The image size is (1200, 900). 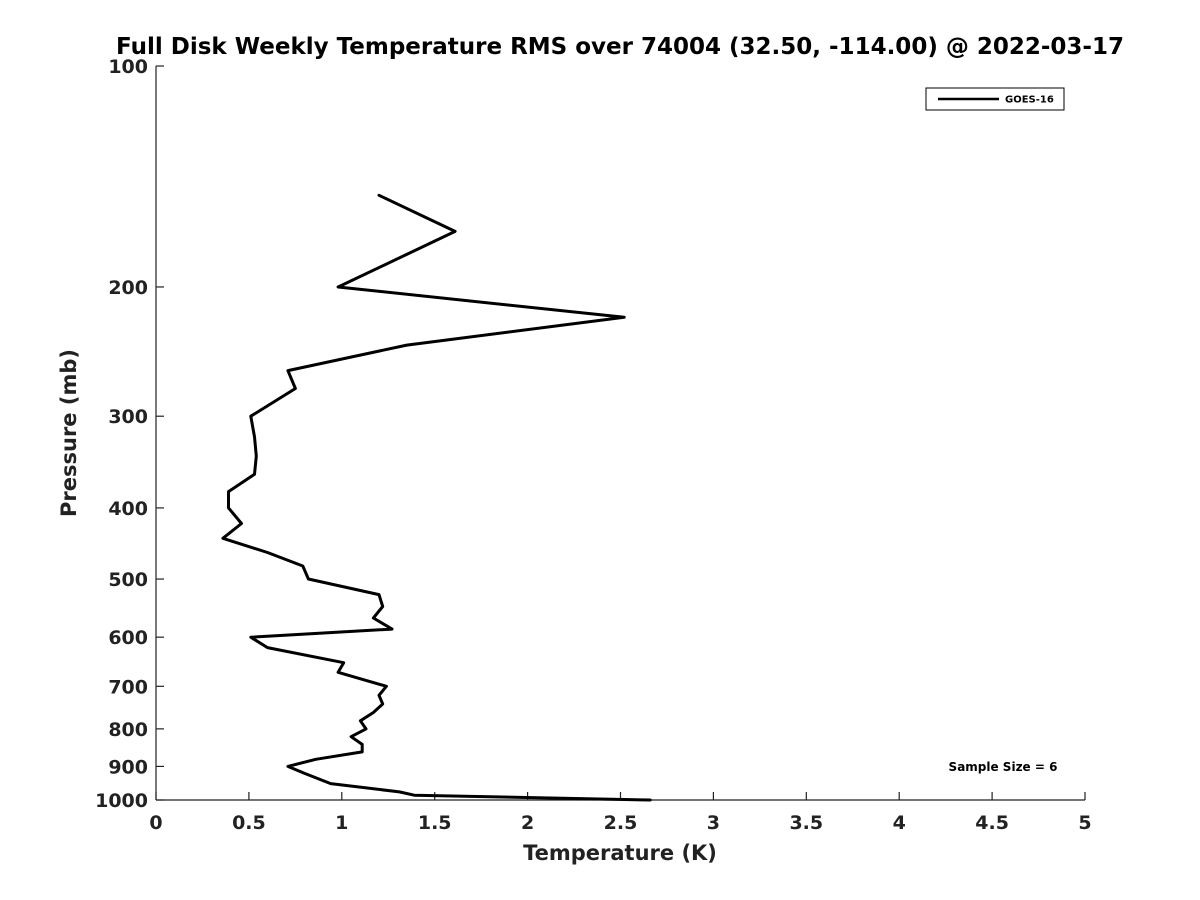 What do you see at coordinates (435, 823) in the screenshot?
I see `x-tick-label: 1.5` at bounding box center [435, 823].